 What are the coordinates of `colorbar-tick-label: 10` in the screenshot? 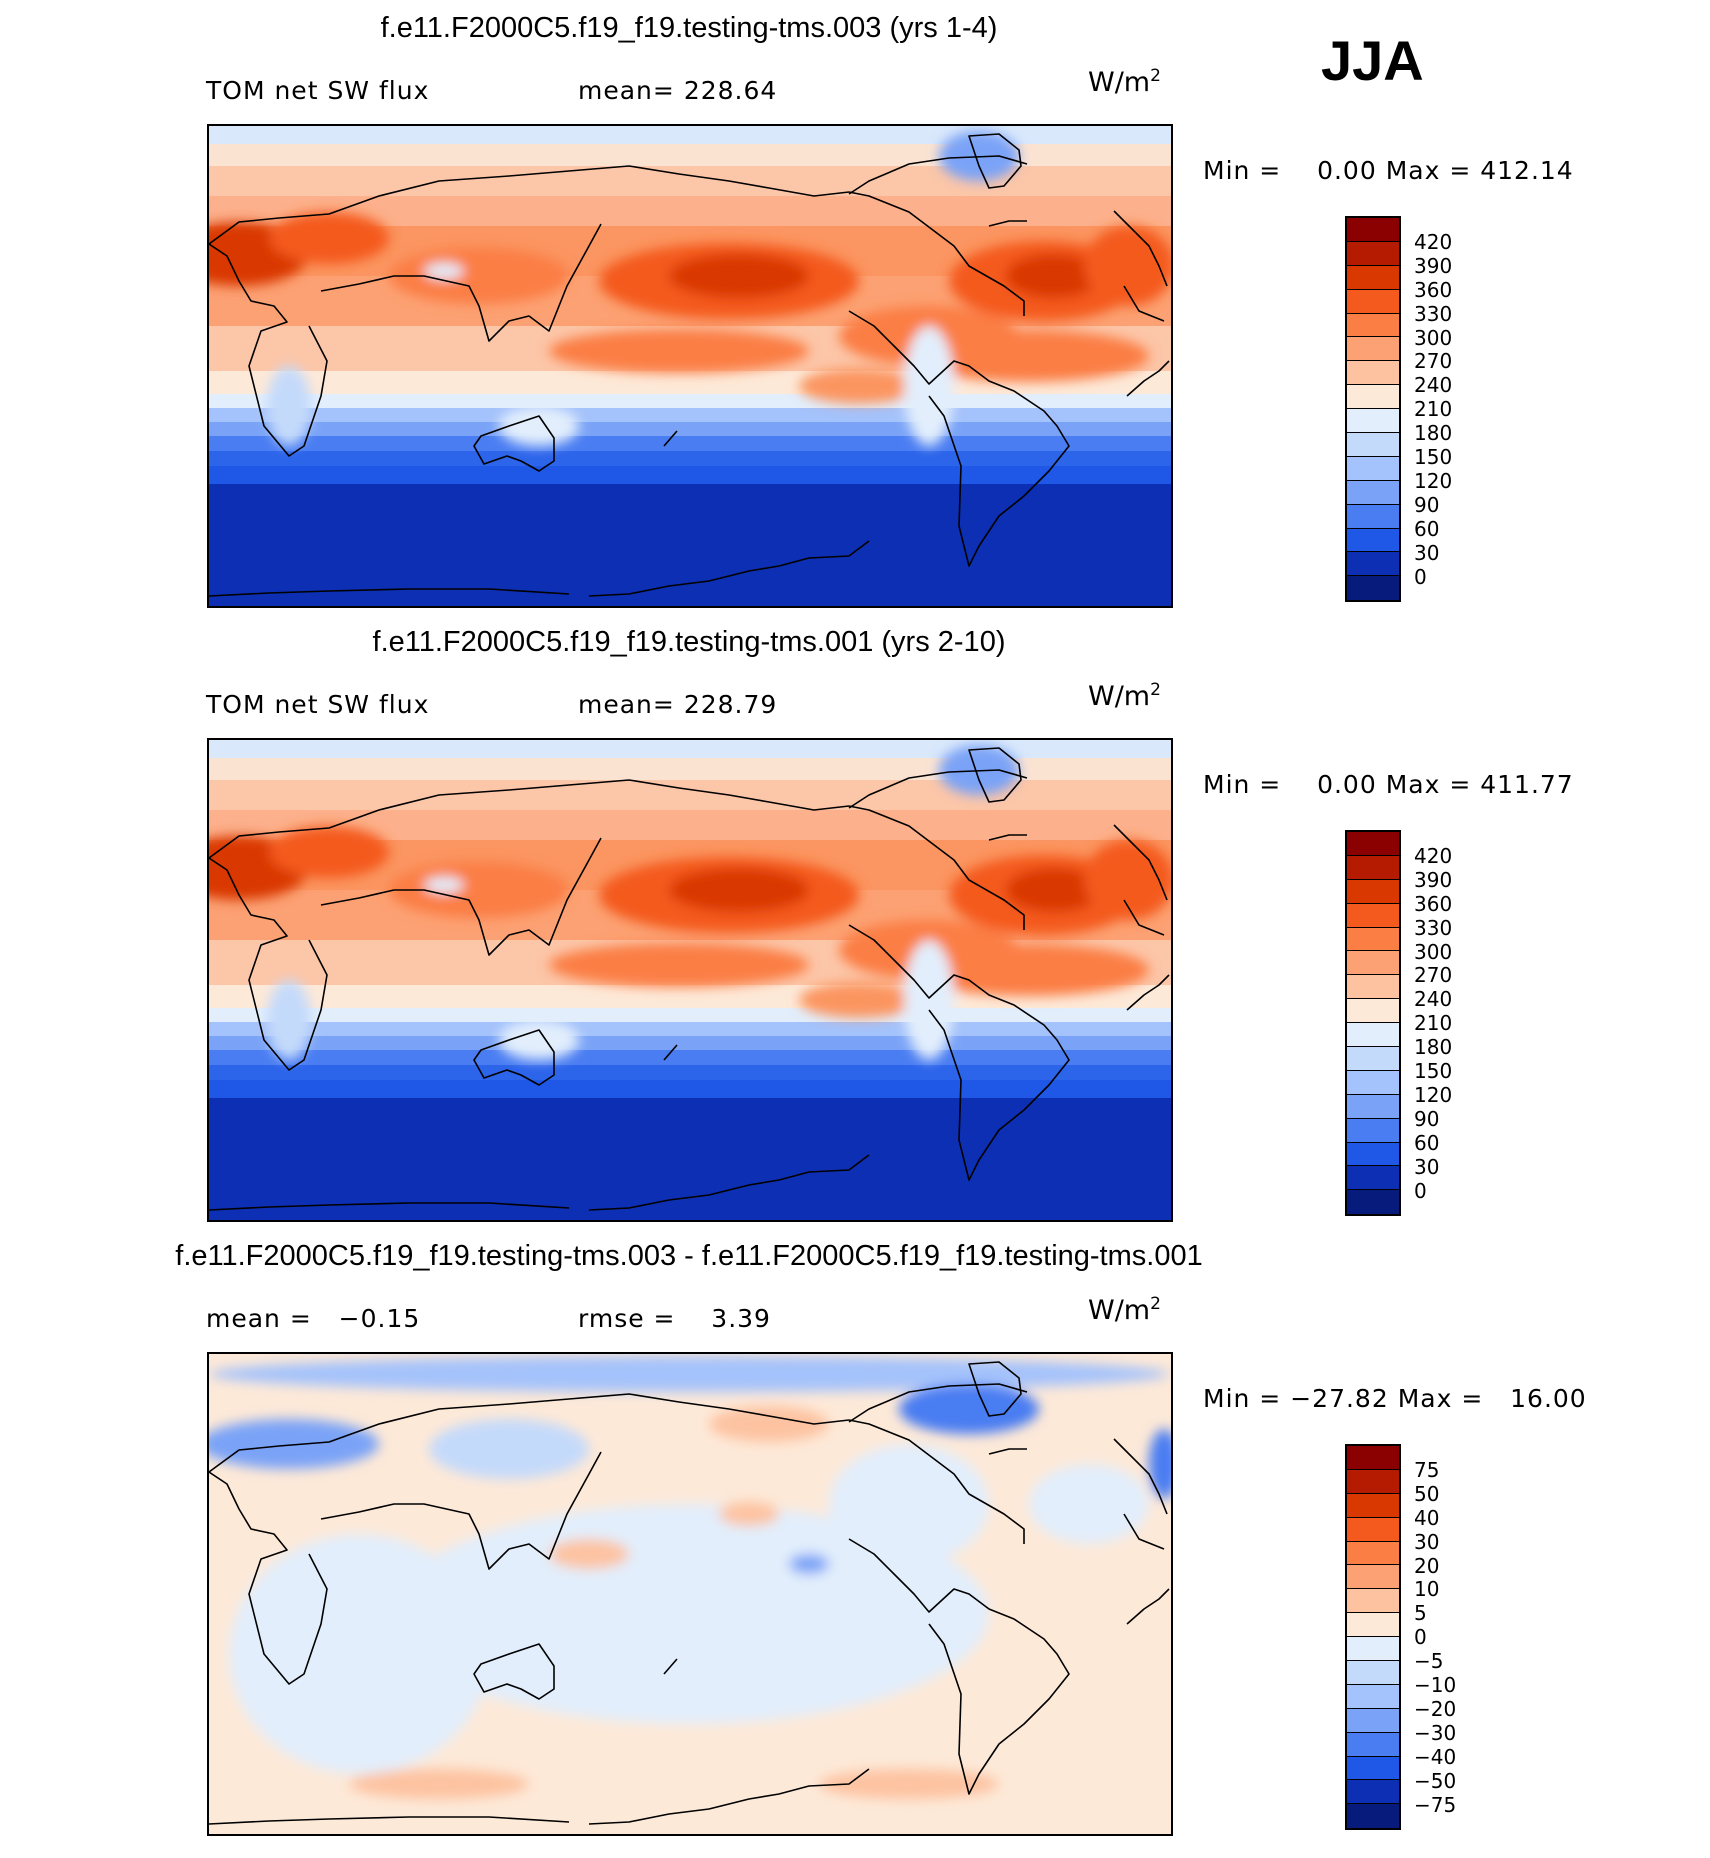 It's located at (1427, 1589).